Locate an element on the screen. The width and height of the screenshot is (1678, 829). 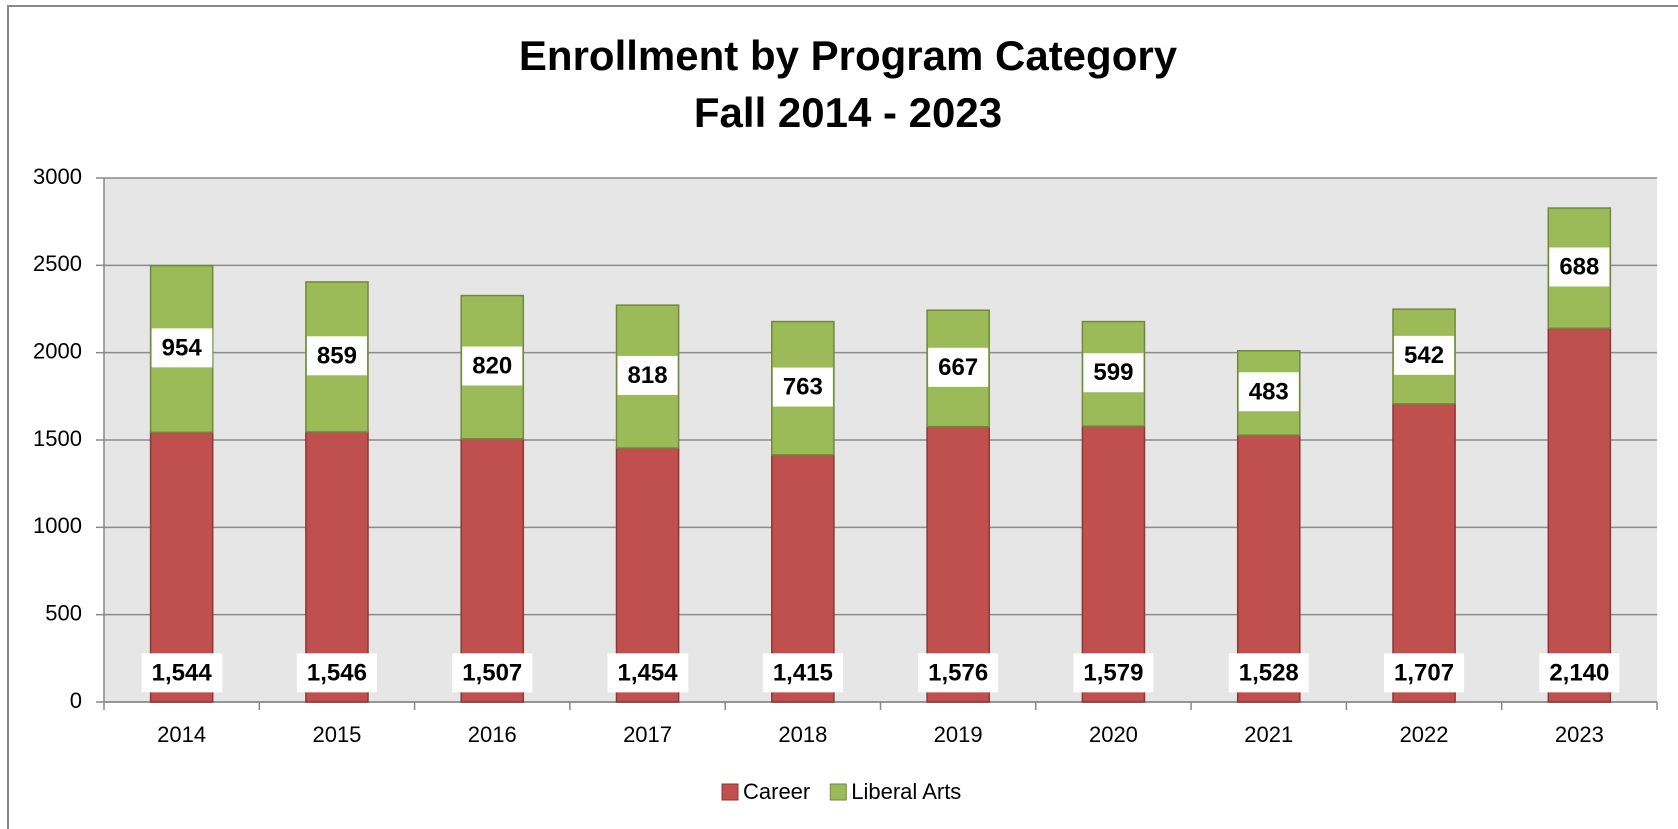
data-label: 820 is located at coordinates (492, 366).